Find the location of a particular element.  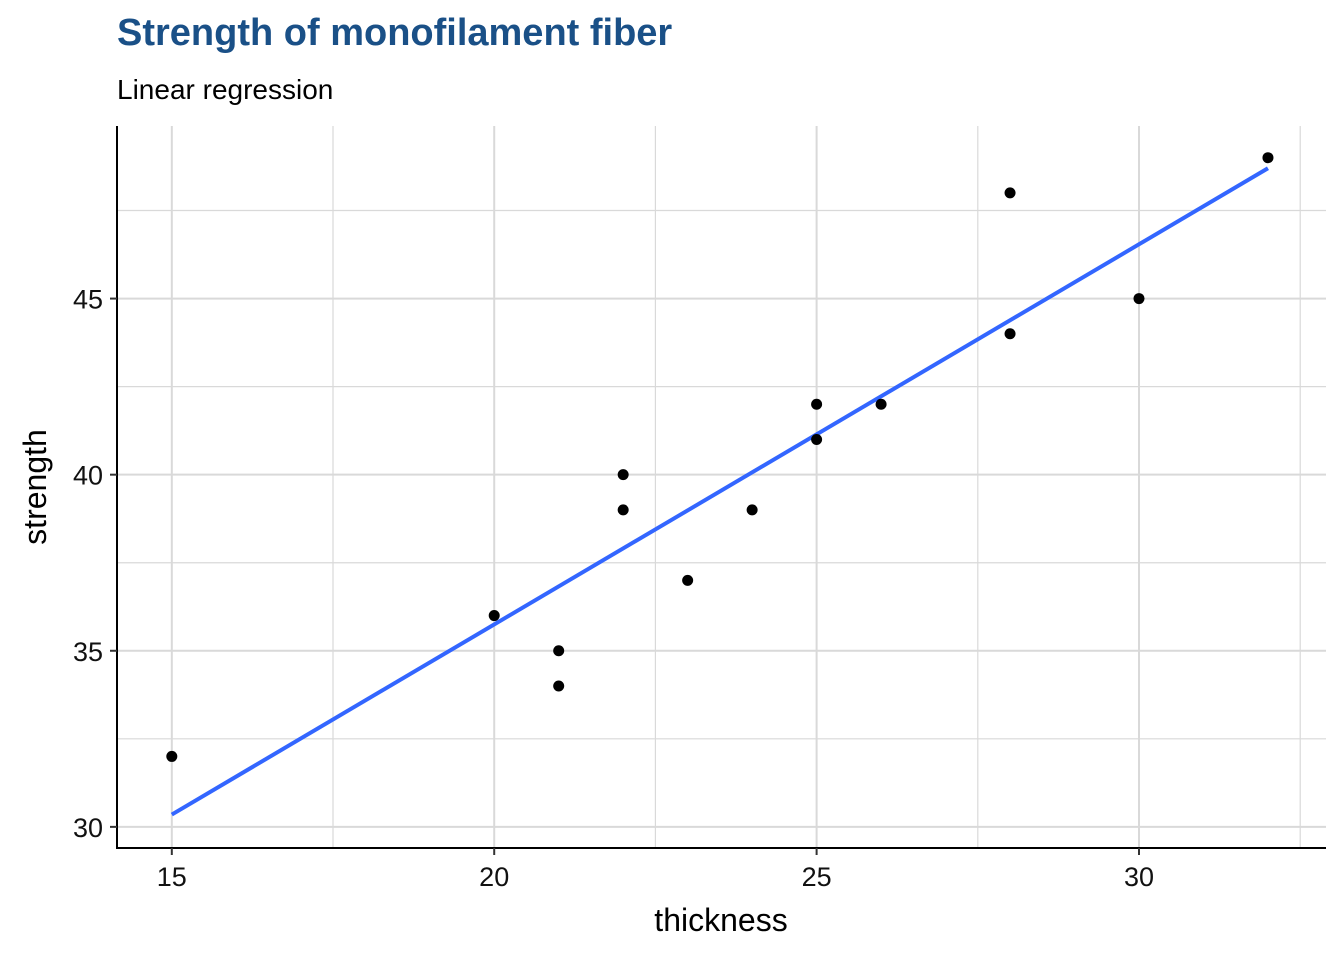

x-tick-label: 15 is located at coordinates (172, 877).